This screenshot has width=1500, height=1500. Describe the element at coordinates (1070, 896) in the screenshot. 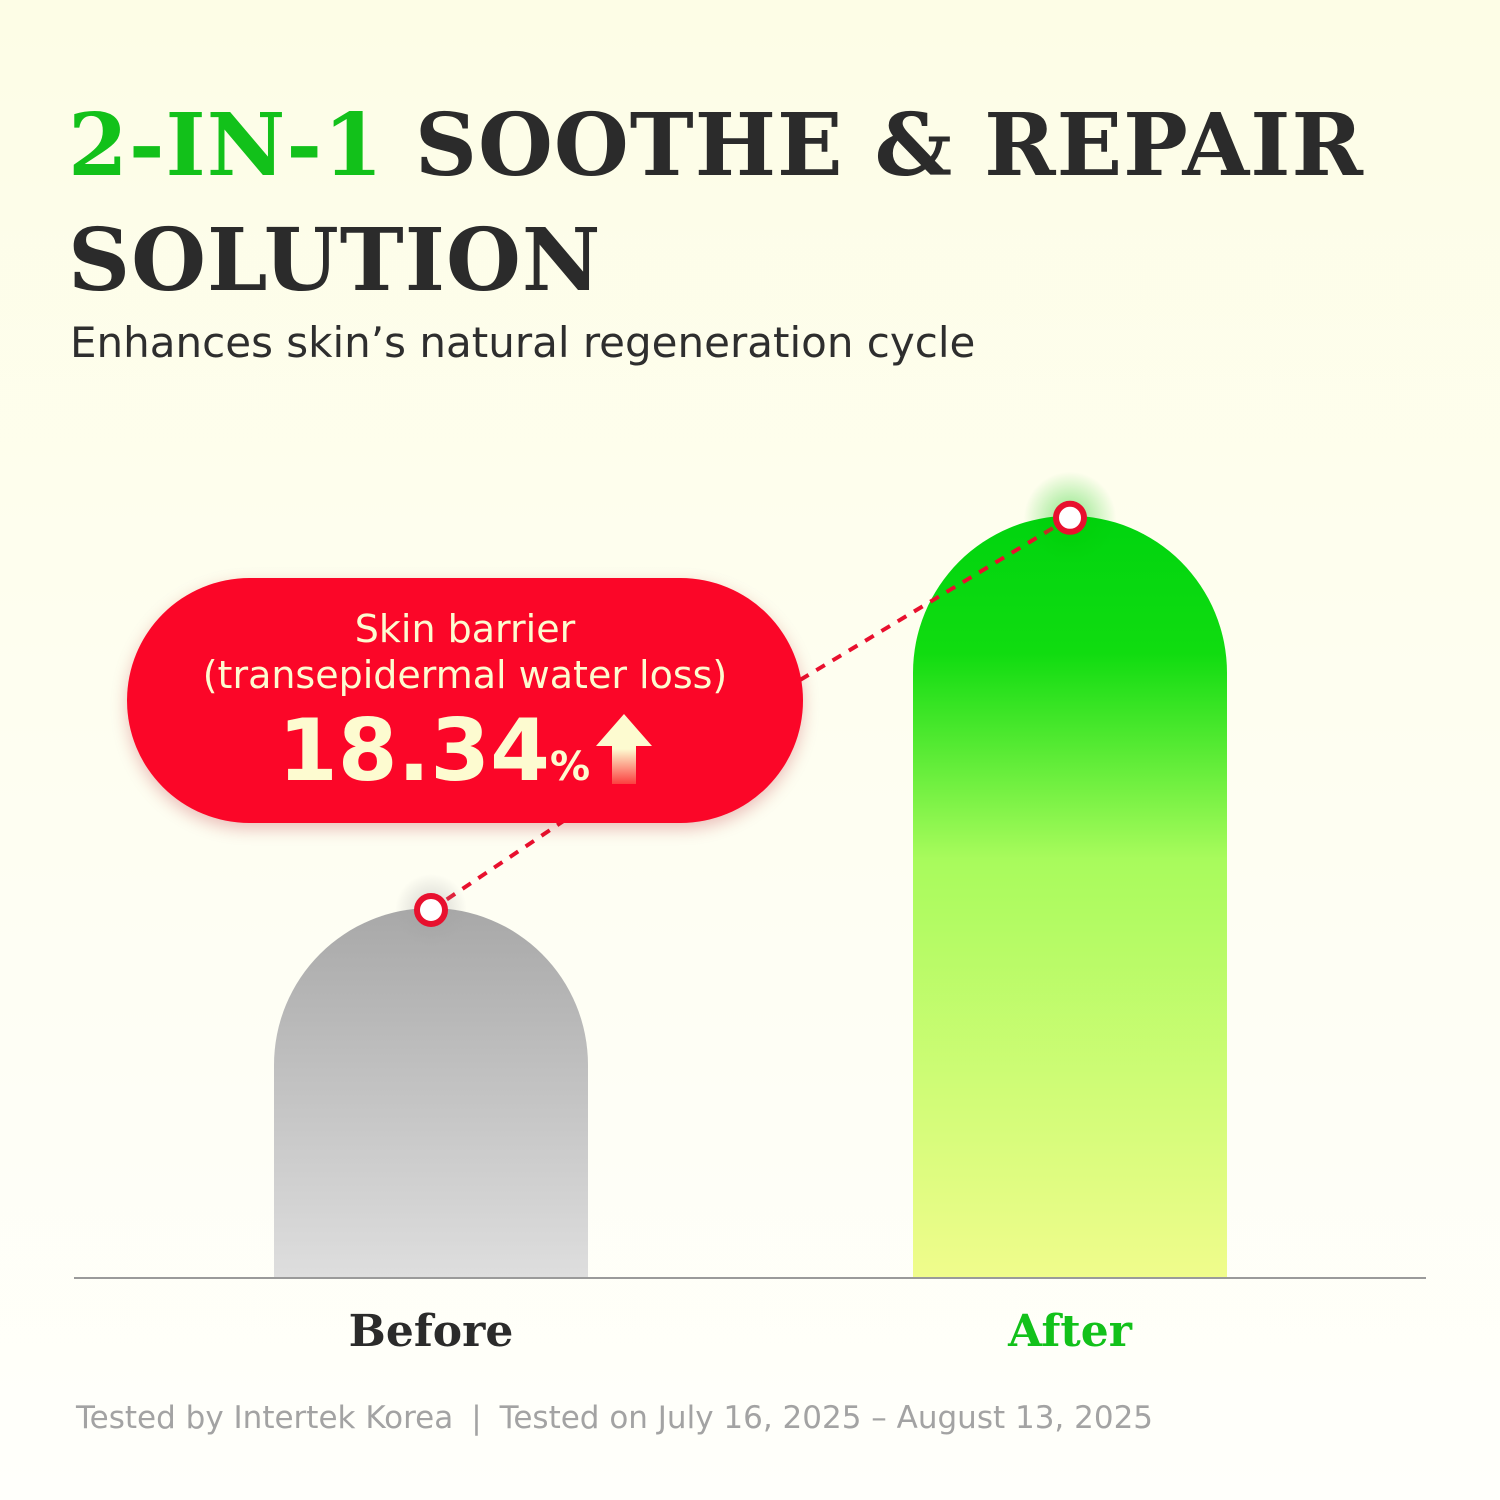

I see `bar-after` at that location.